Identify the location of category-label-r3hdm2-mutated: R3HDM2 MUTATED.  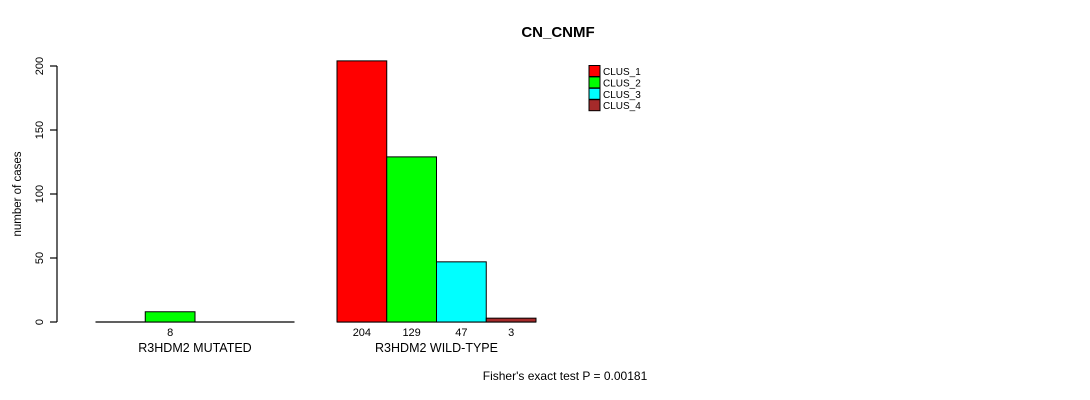
(194, 348).